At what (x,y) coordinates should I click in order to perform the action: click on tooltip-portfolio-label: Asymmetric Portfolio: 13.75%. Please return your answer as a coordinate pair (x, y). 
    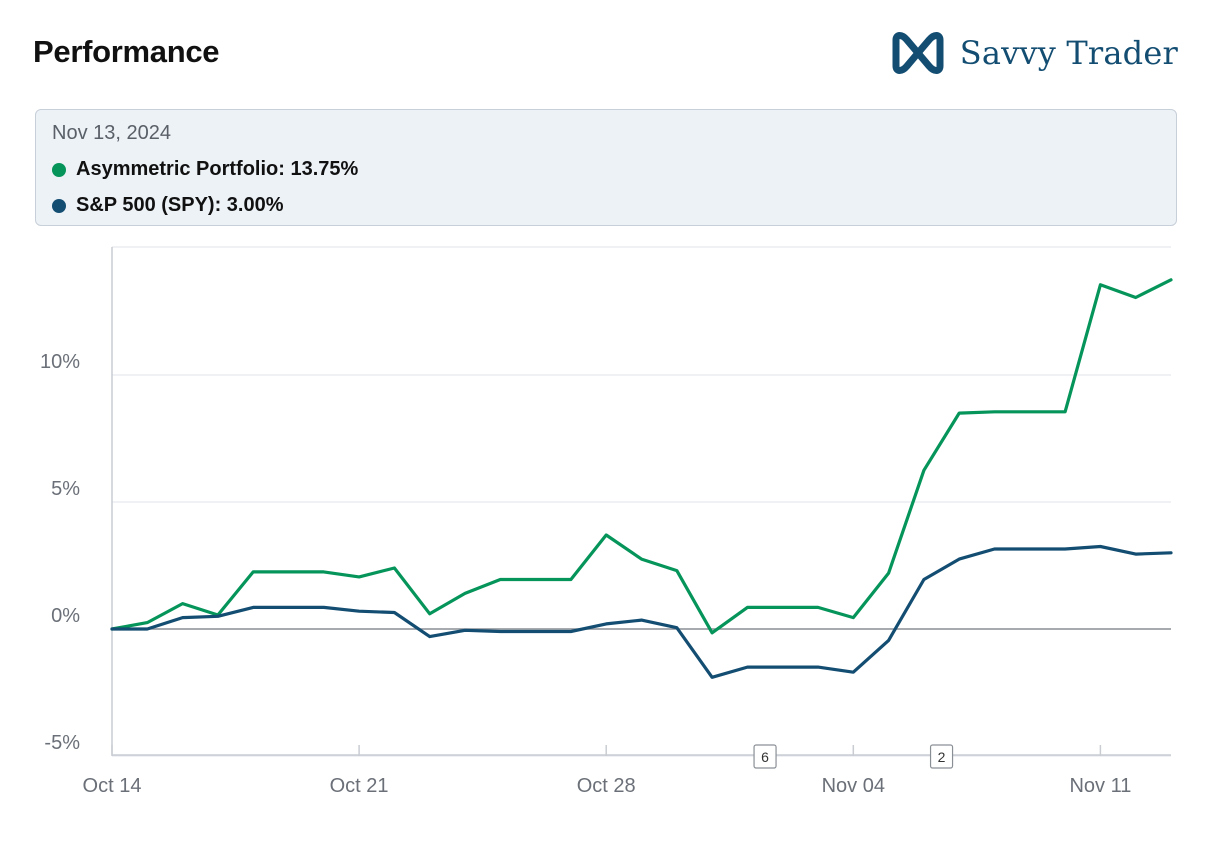
    Looking at the image, I should click on (217, 169).